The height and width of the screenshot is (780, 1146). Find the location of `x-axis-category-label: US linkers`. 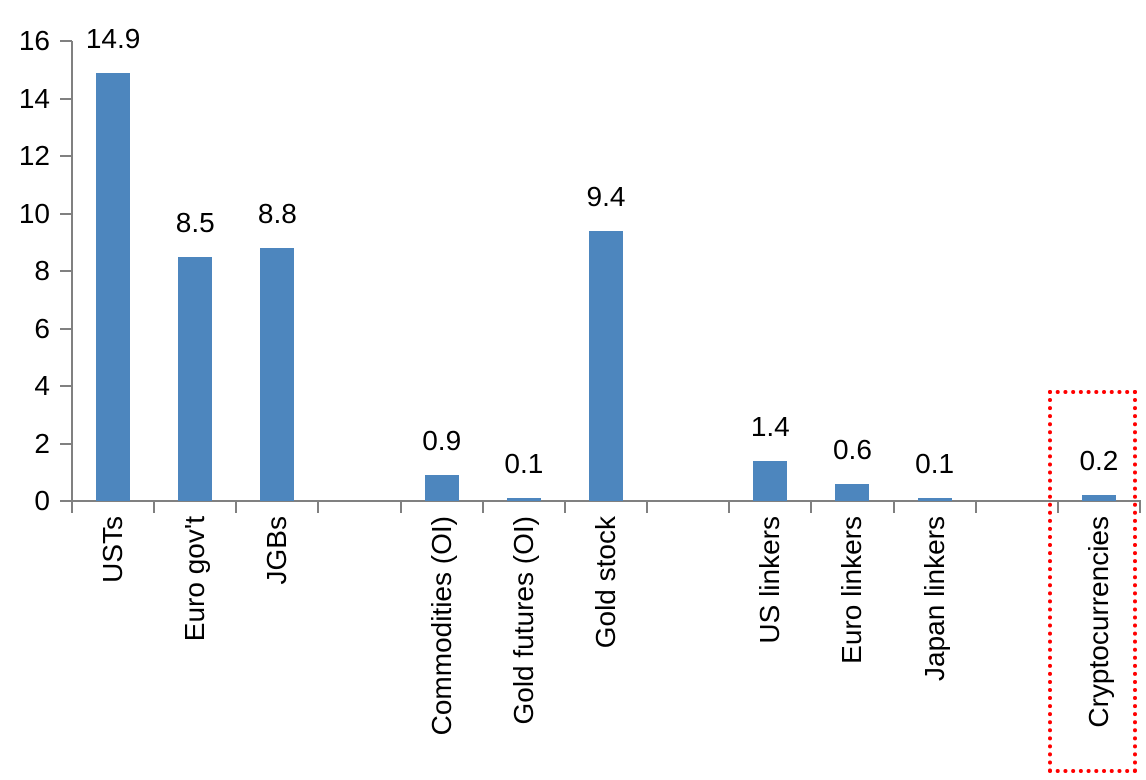

x-axis-category-label: US linkers is located at coordinates (770, 648).